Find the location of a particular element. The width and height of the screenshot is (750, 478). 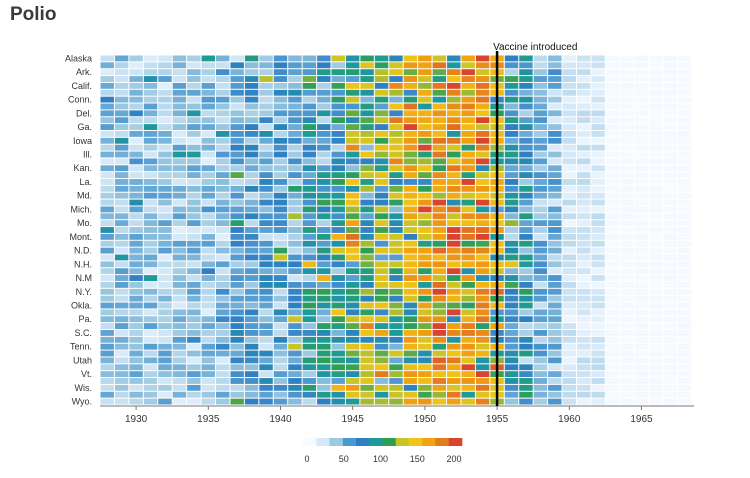

x-tick-label: 1930 is located at coordinates (136, 419).